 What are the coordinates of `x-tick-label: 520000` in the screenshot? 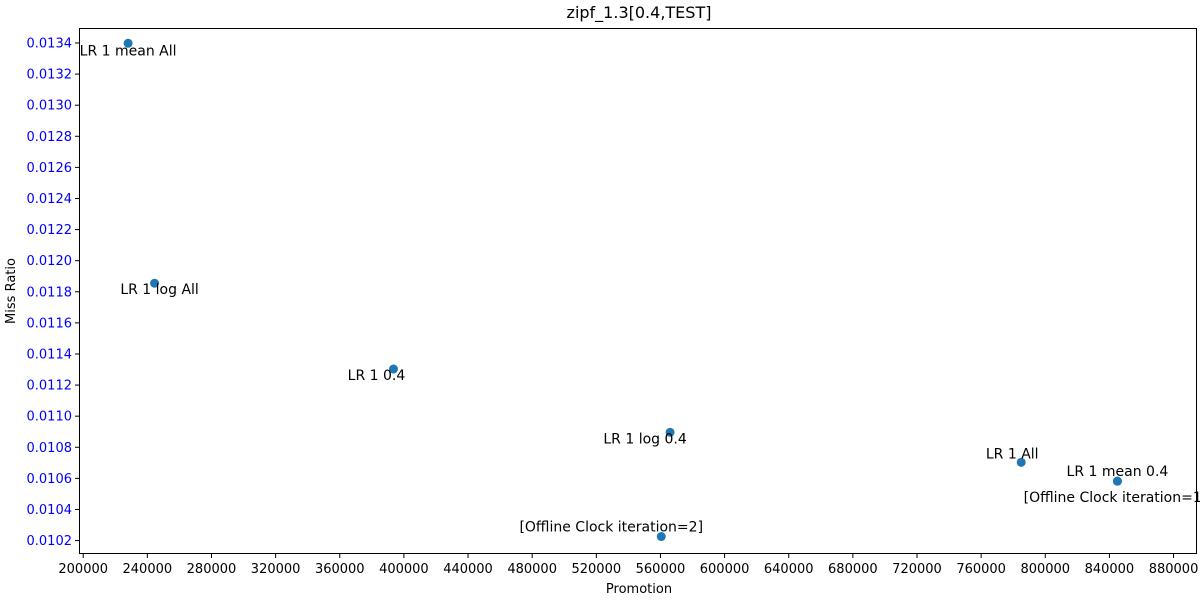 It's located at (596, 569).